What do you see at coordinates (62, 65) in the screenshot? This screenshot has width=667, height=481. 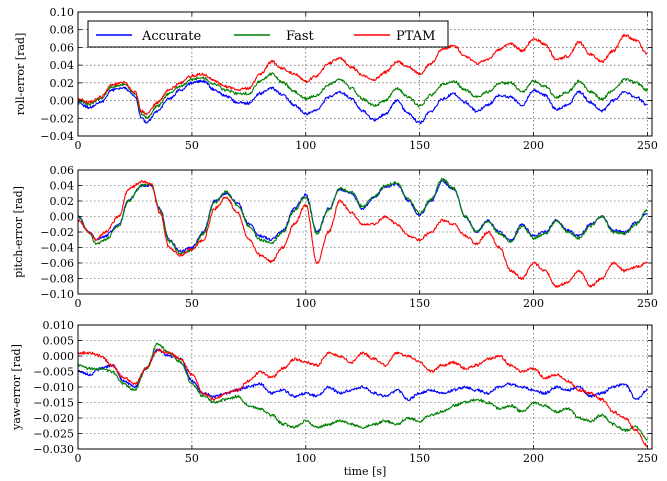 I see `roll-y-tick-label: 0.04` at bounding box center [62, 65].